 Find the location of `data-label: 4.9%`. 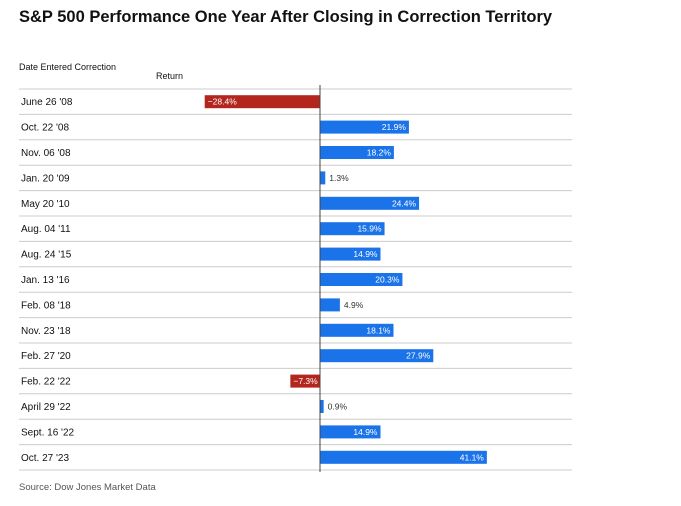

data-label: 4.9% is located at coordinates (354, 305).